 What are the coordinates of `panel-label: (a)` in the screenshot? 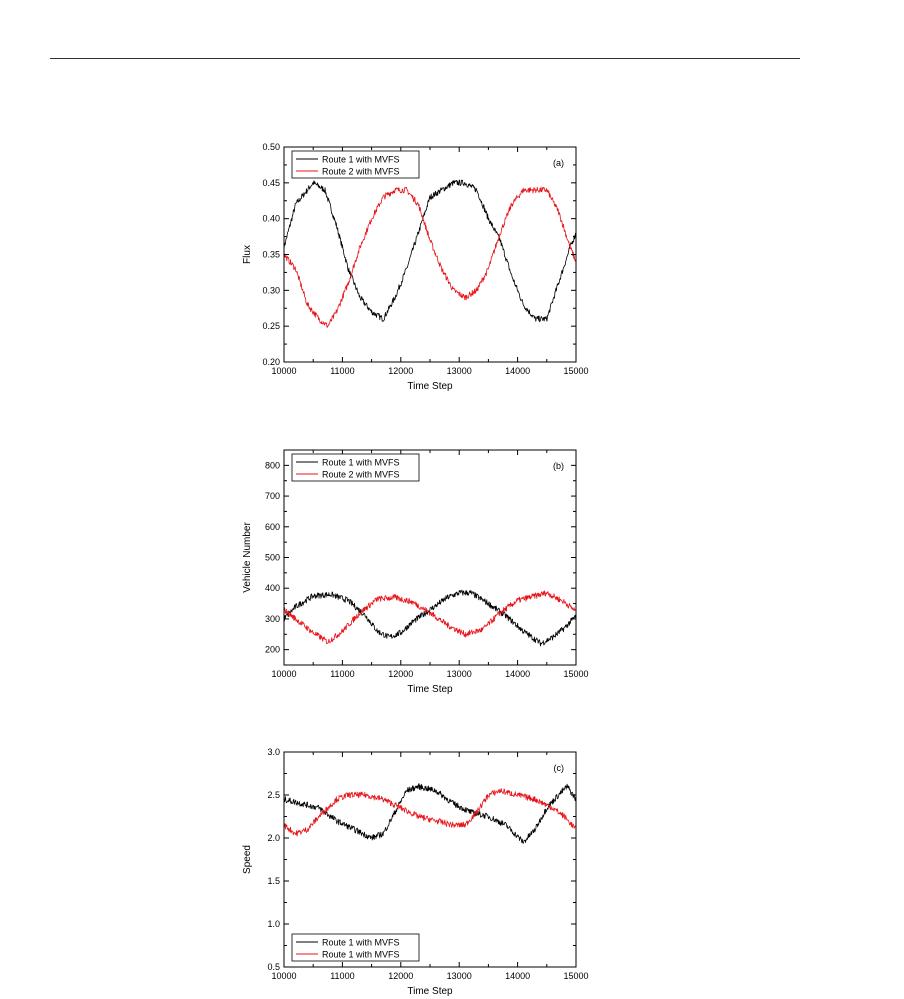 It's located at (558, 163).